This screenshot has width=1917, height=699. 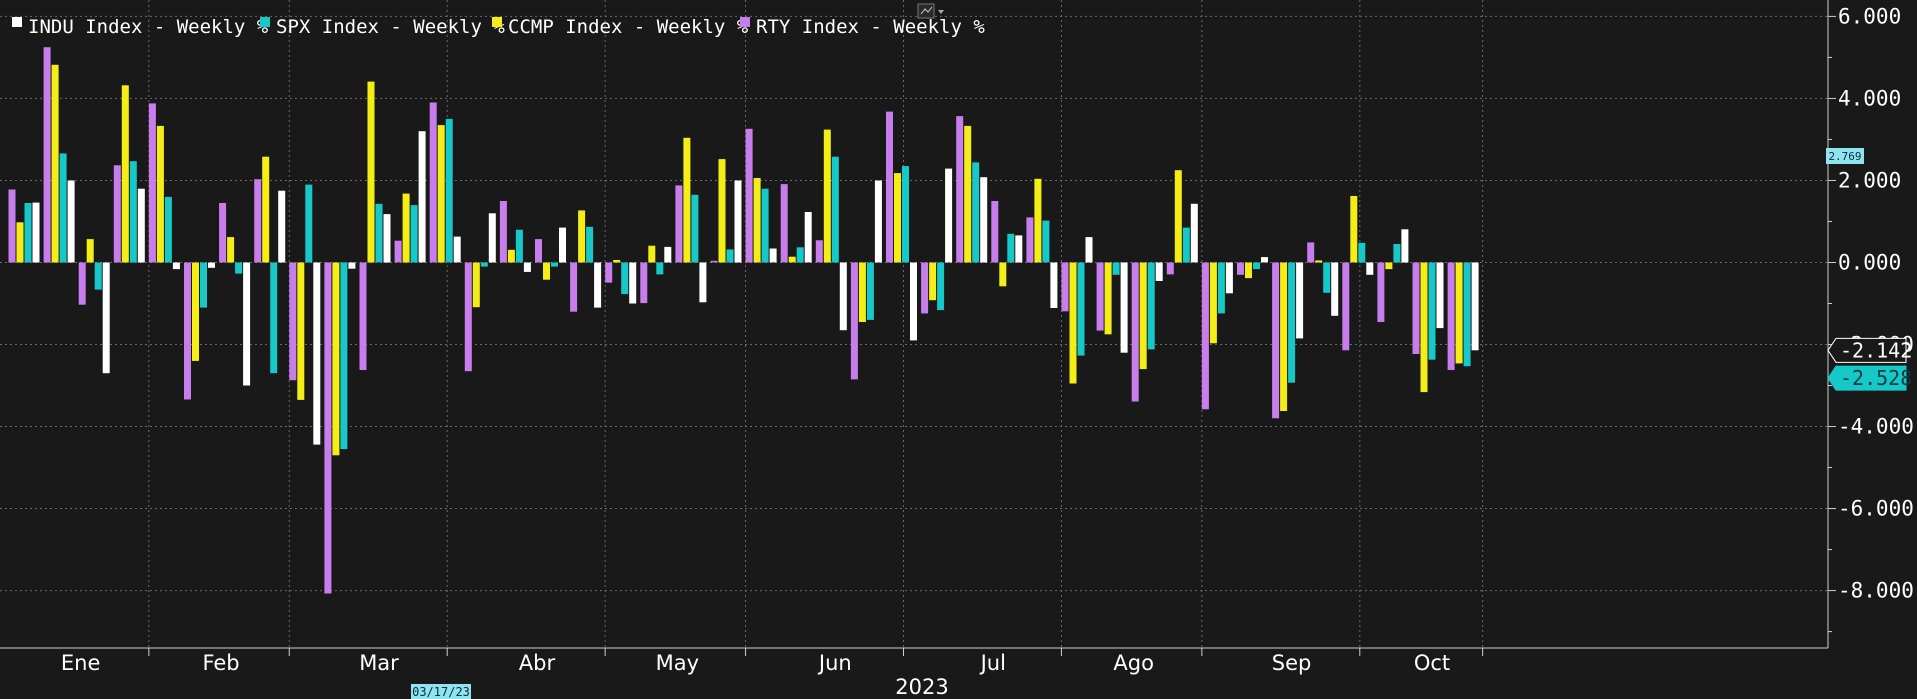 I want to click on legend-item-ccmp: CCMP Index - Weekly %, so click(x=620, y=27).